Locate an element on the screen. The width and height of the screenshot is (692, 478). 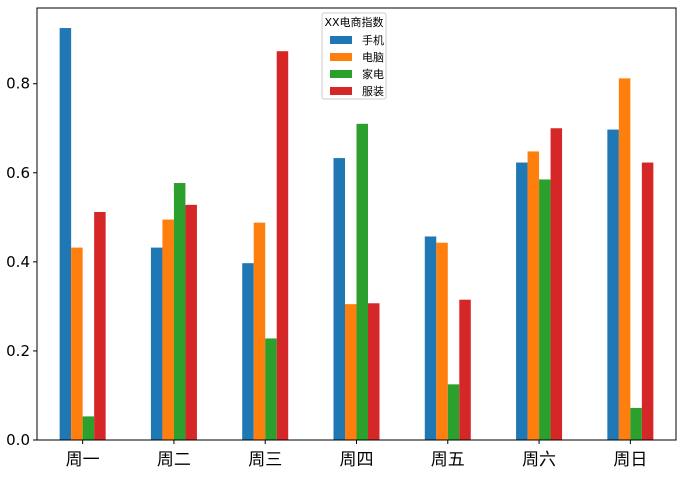
y-axis: 0.0 0.2 0.4 0.6 0.8 is located at coordinates (21, 262).